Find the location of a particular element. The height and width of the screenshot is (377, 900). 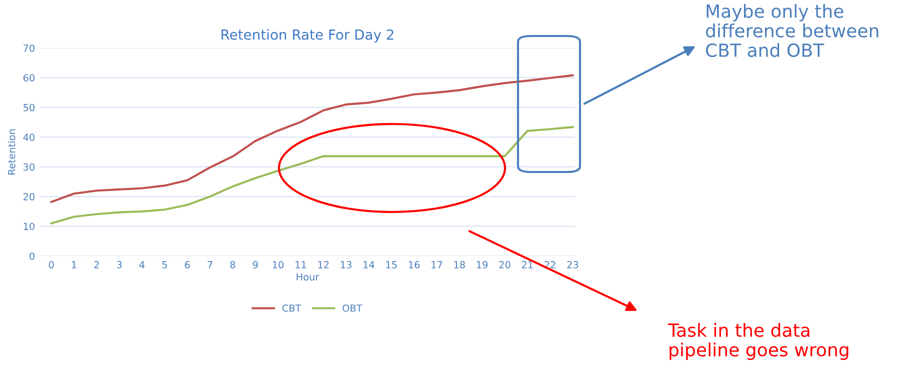

x-tick-label: 13 is located at coordinates (346, 264).